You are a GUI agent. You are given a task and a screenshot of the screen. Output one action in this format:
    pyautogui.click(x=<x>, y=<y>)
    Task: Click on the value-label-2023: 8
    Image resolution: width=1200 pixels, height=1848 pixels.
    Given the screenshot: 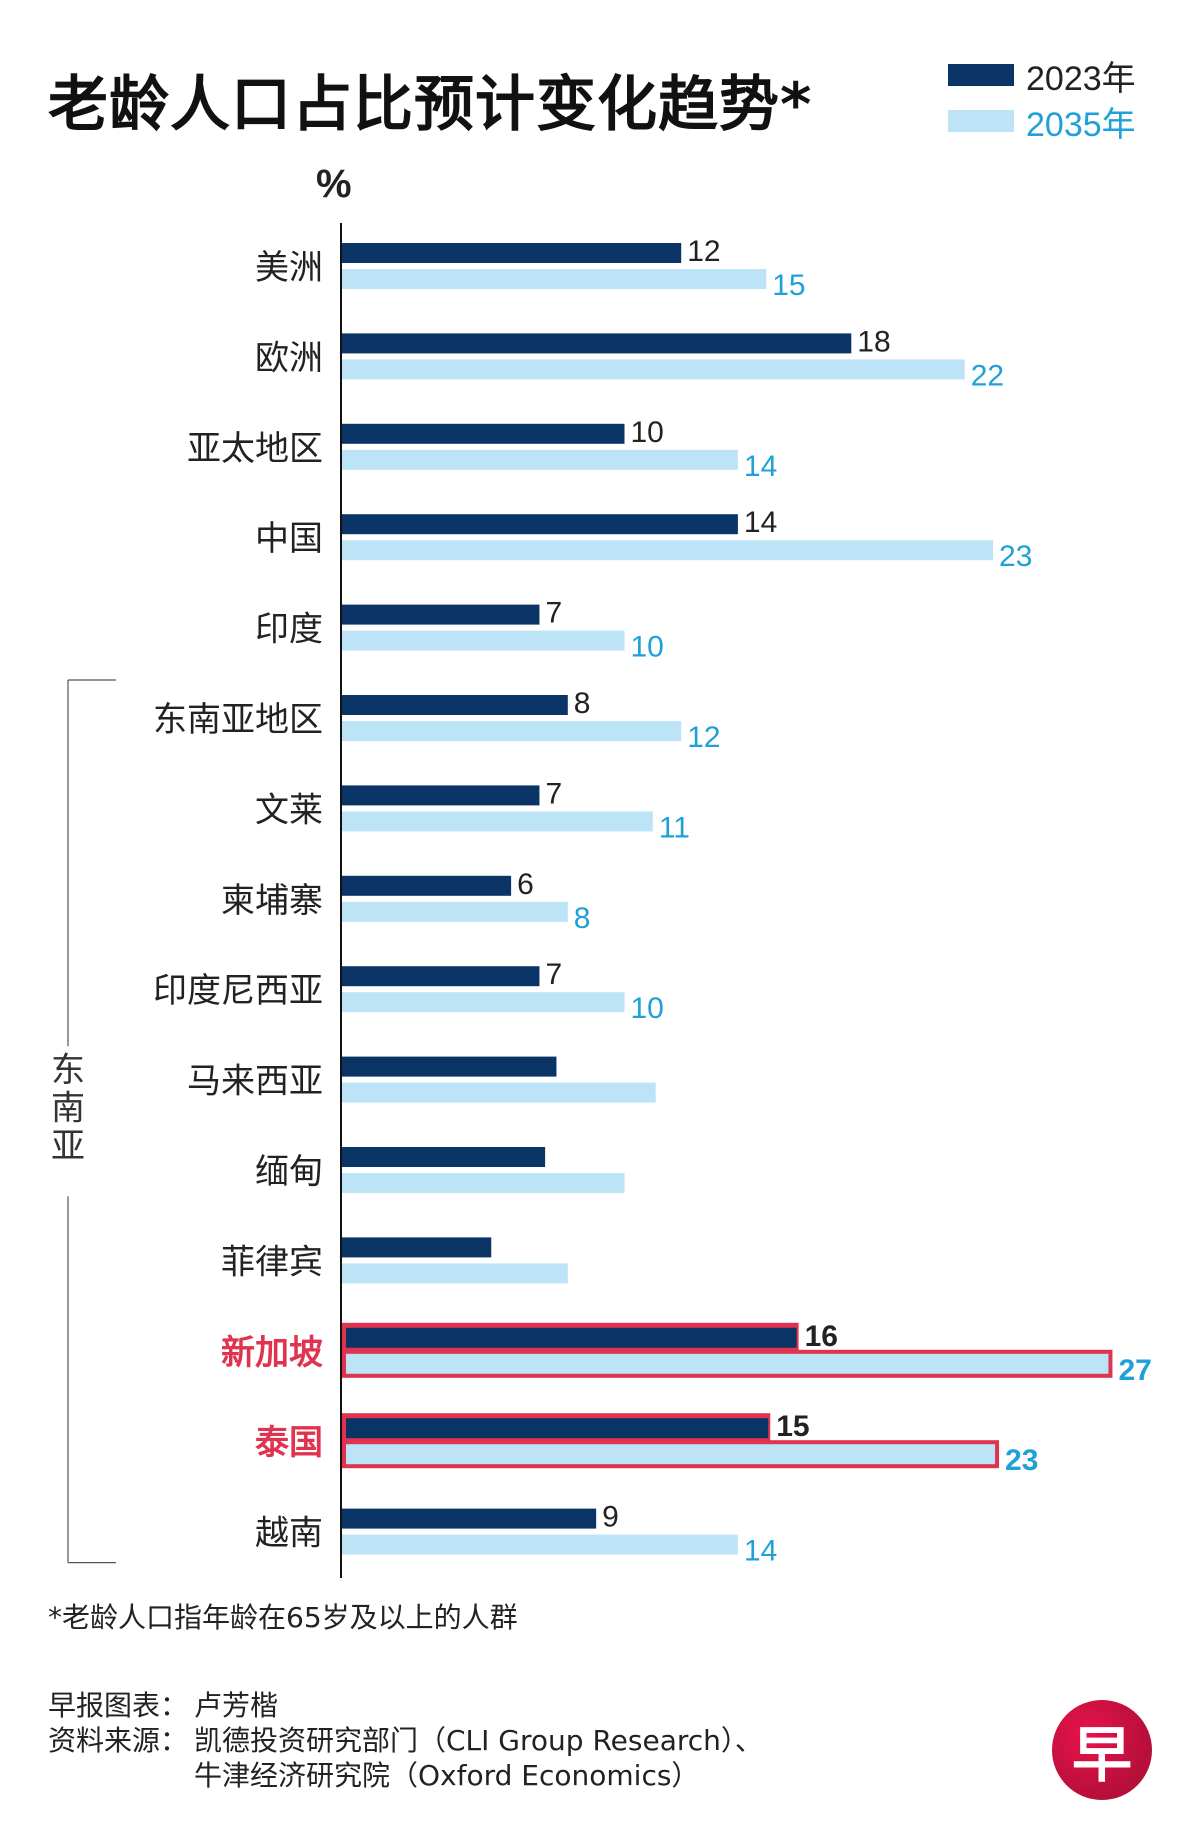 What is the action you would take?
    pyautogui.click(x=582, y=703)
    